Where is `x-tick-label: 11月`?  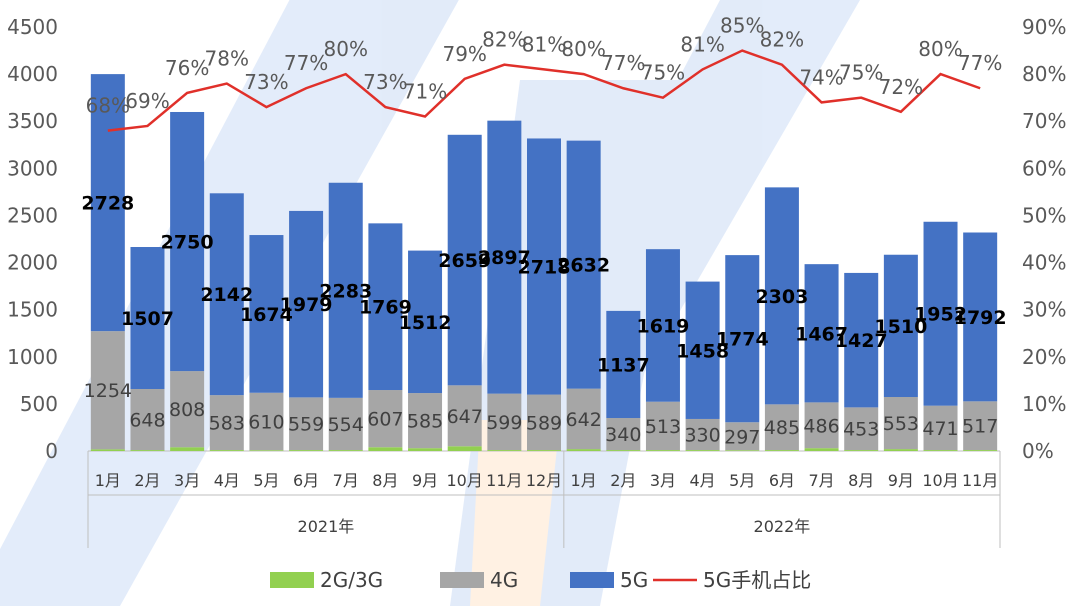
x-tick-label: 11月 is located at coordinates (980, 480).